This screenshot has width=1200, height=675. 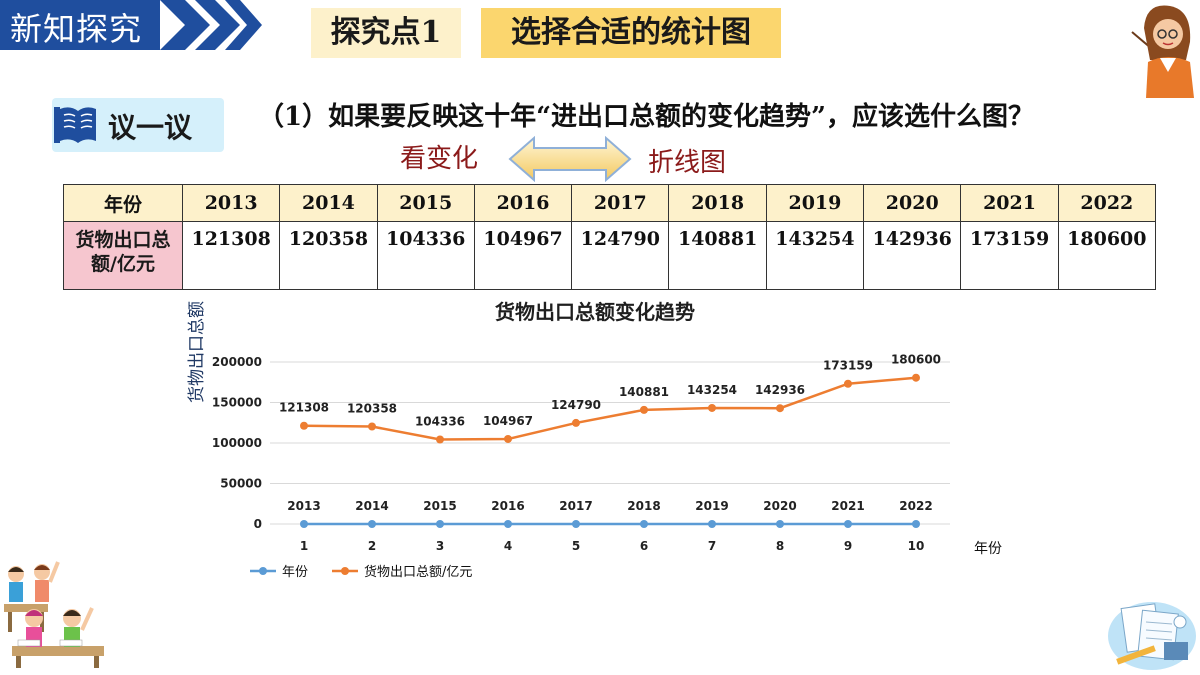 I want to click on data-label: 2016, so click(x=507, y=506).